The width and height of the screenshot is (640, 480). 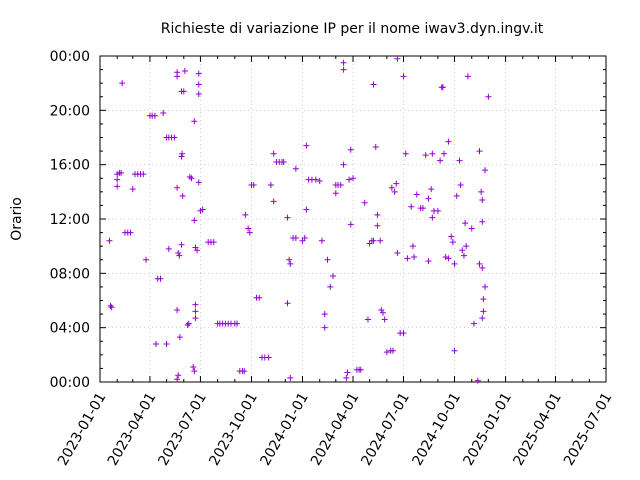 What do you see at coordinates (70, 220) in the screenshot?
I see `y-tick-label: 12:00` at bounding box center [70, 220].